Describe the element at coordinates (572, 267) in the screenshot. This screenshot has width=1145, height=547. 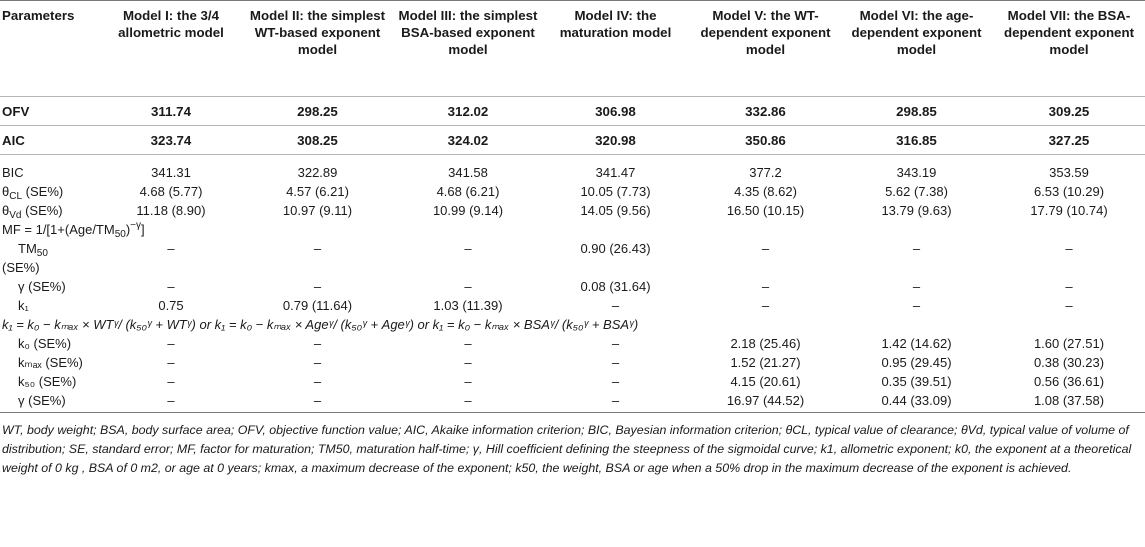
I see `table-row-tm50-se: (SE%)` at that location.